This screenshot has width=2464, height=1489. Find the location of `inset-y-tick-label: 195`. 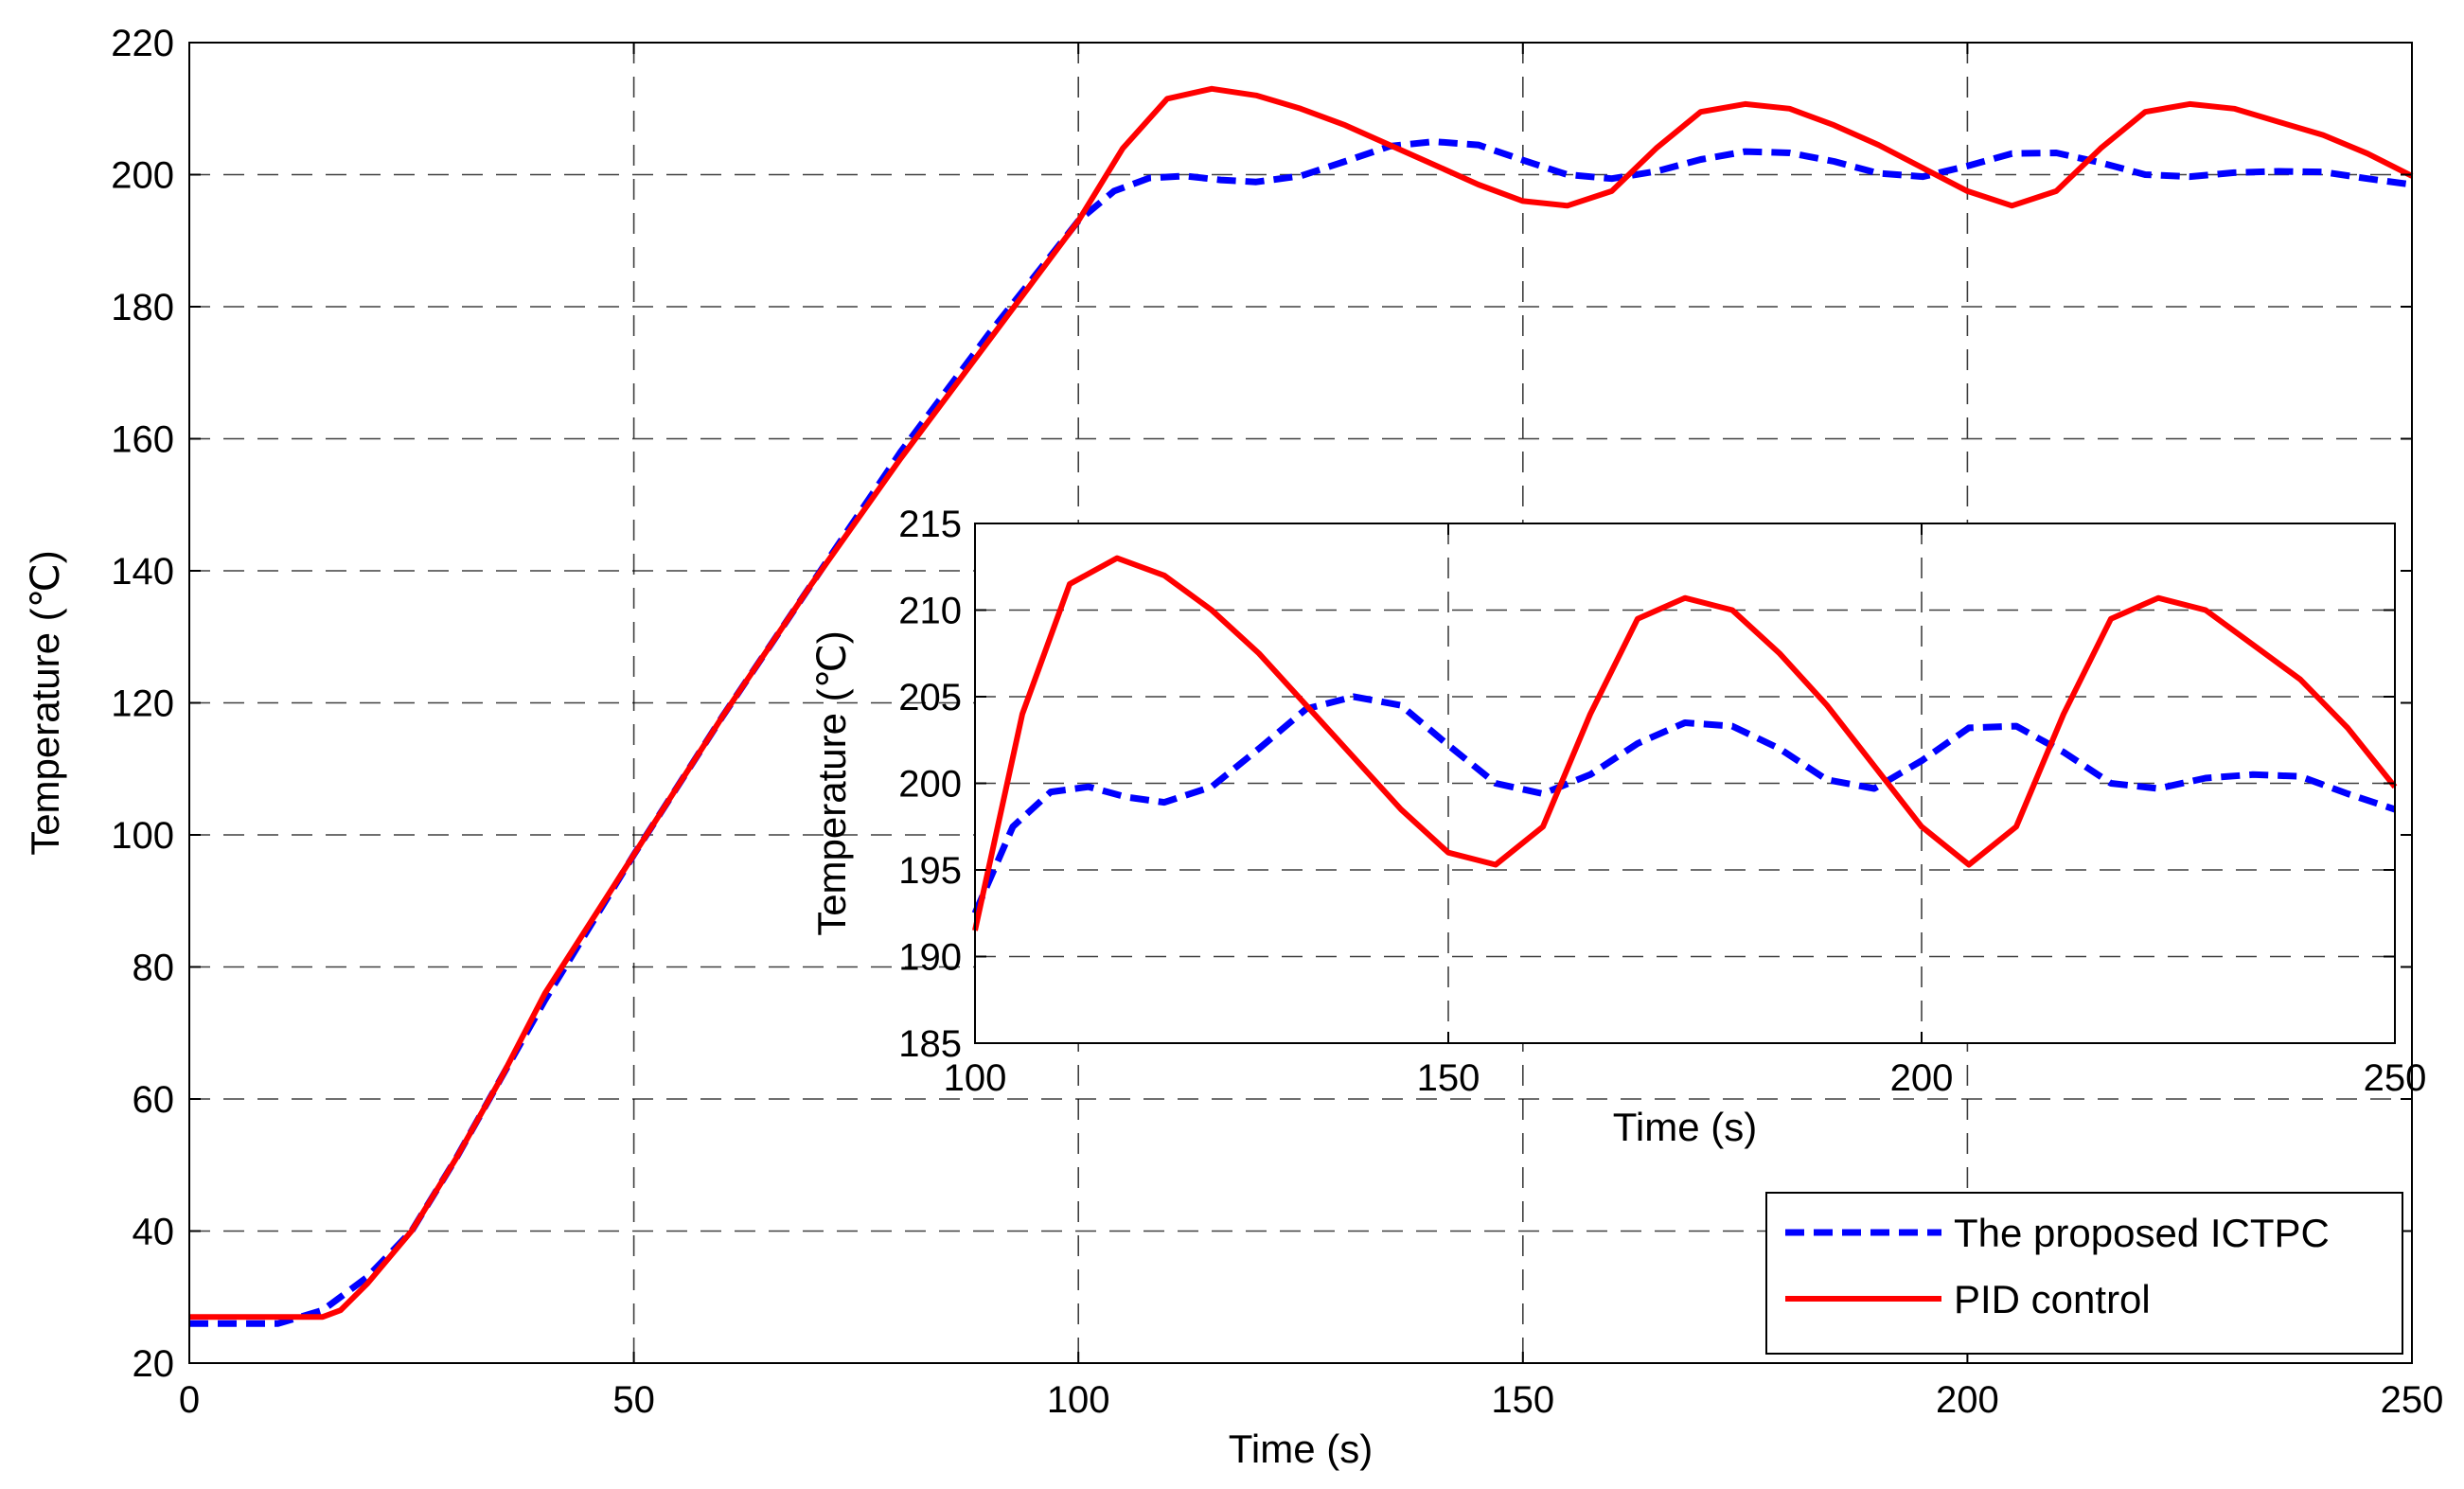

inset-y-tick-label: 195 is located at coordinates (930, 871).